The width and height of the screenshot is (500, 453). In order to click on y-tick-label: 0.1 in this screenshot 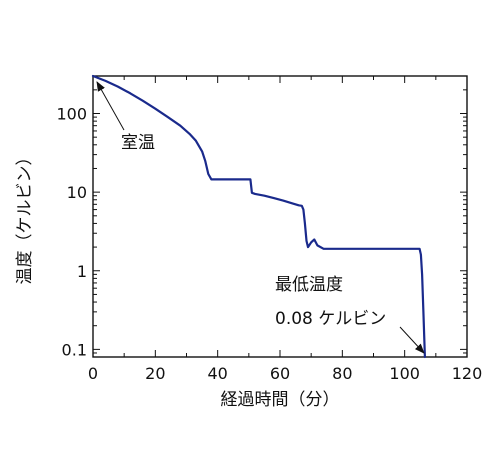, I will do `click(74, 349)`.